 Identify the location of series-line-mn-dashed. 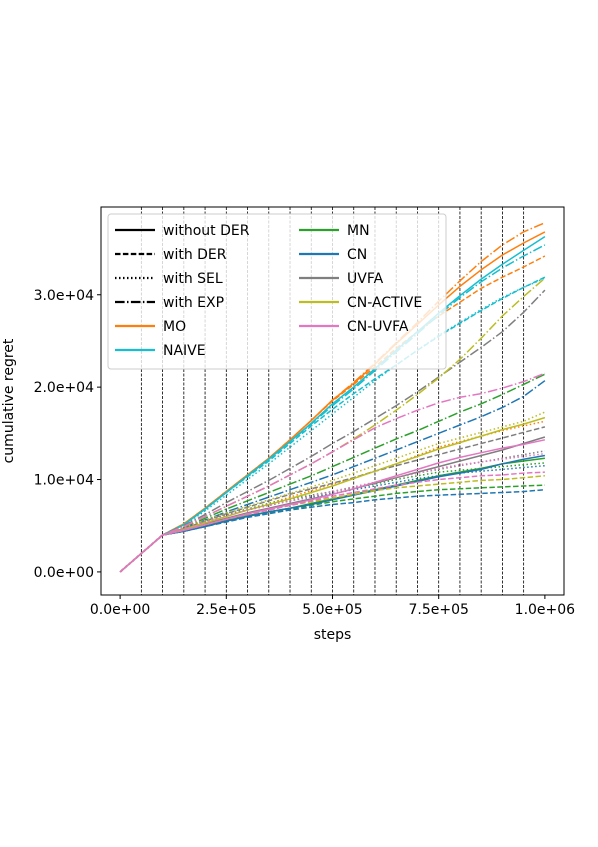
(332, 528).